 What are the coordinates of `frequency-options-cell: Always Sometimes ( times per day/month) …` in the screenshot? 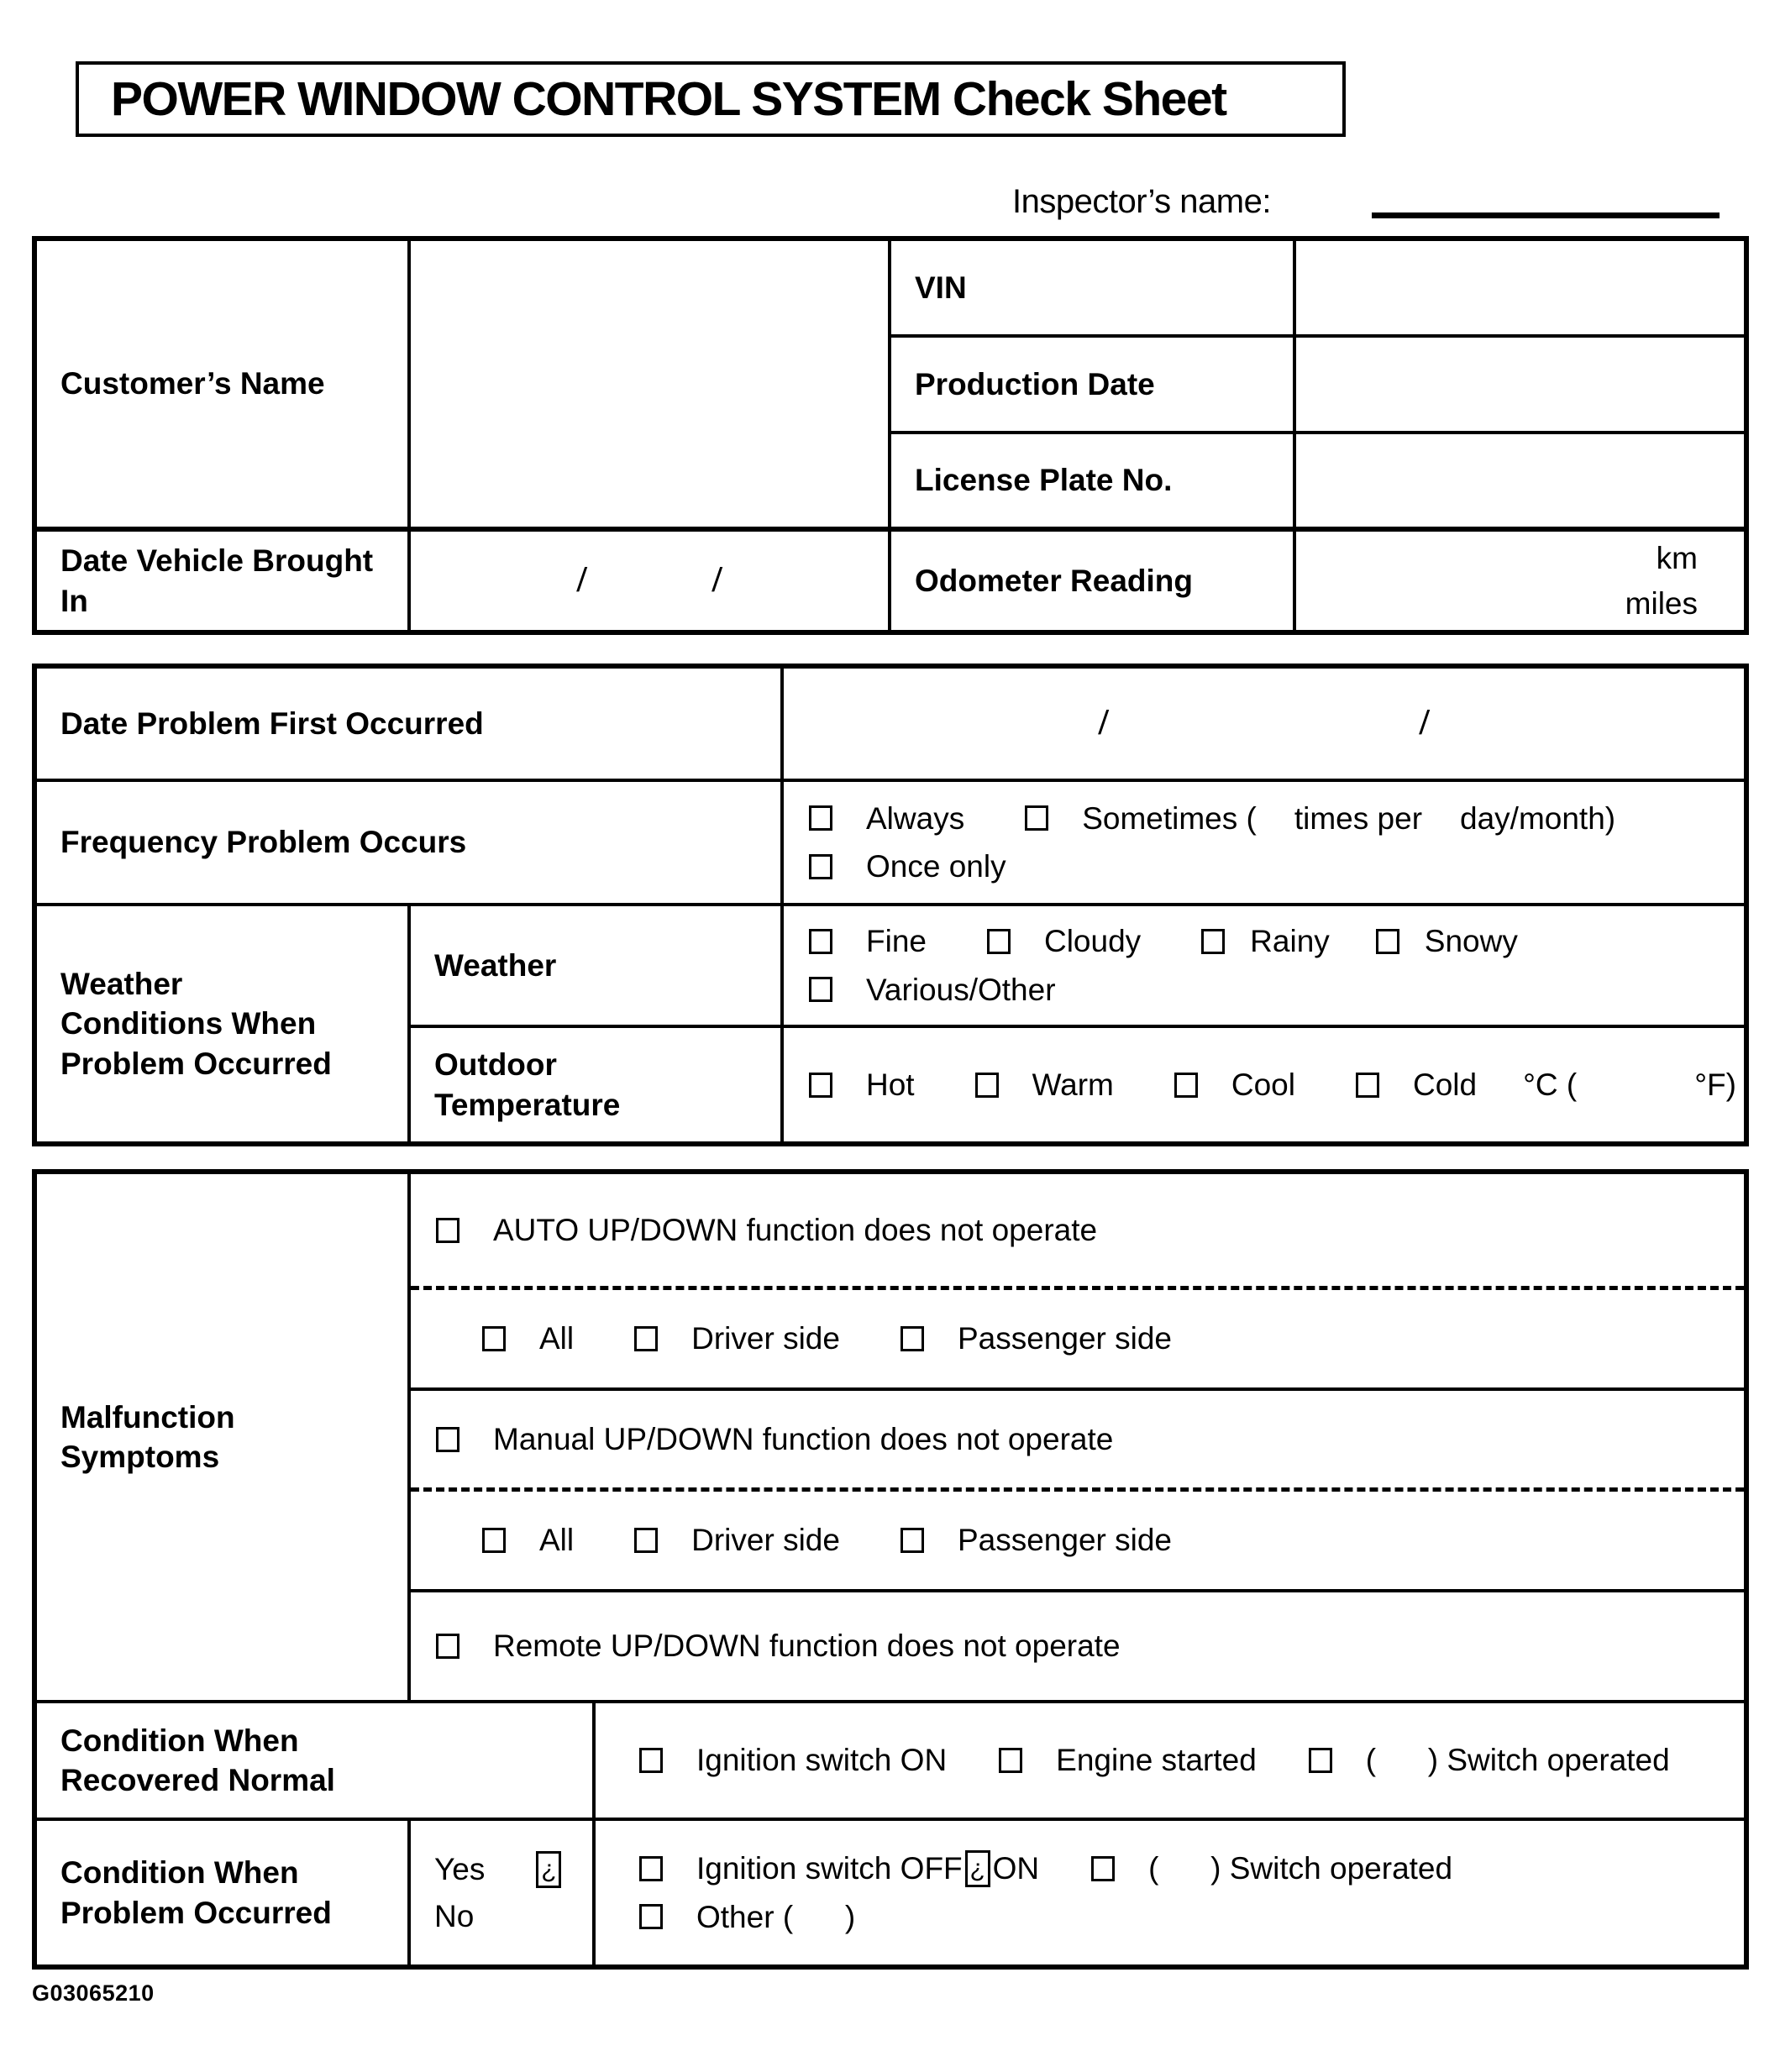 It's located at (1264, 844).